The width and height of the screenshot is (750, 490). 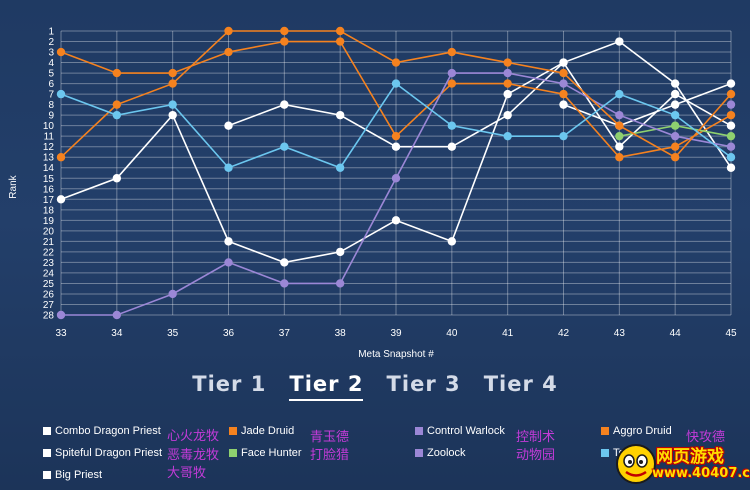 I want to click on legend-item-face-hunter: Face Hunter, so click(x=265, y=453).